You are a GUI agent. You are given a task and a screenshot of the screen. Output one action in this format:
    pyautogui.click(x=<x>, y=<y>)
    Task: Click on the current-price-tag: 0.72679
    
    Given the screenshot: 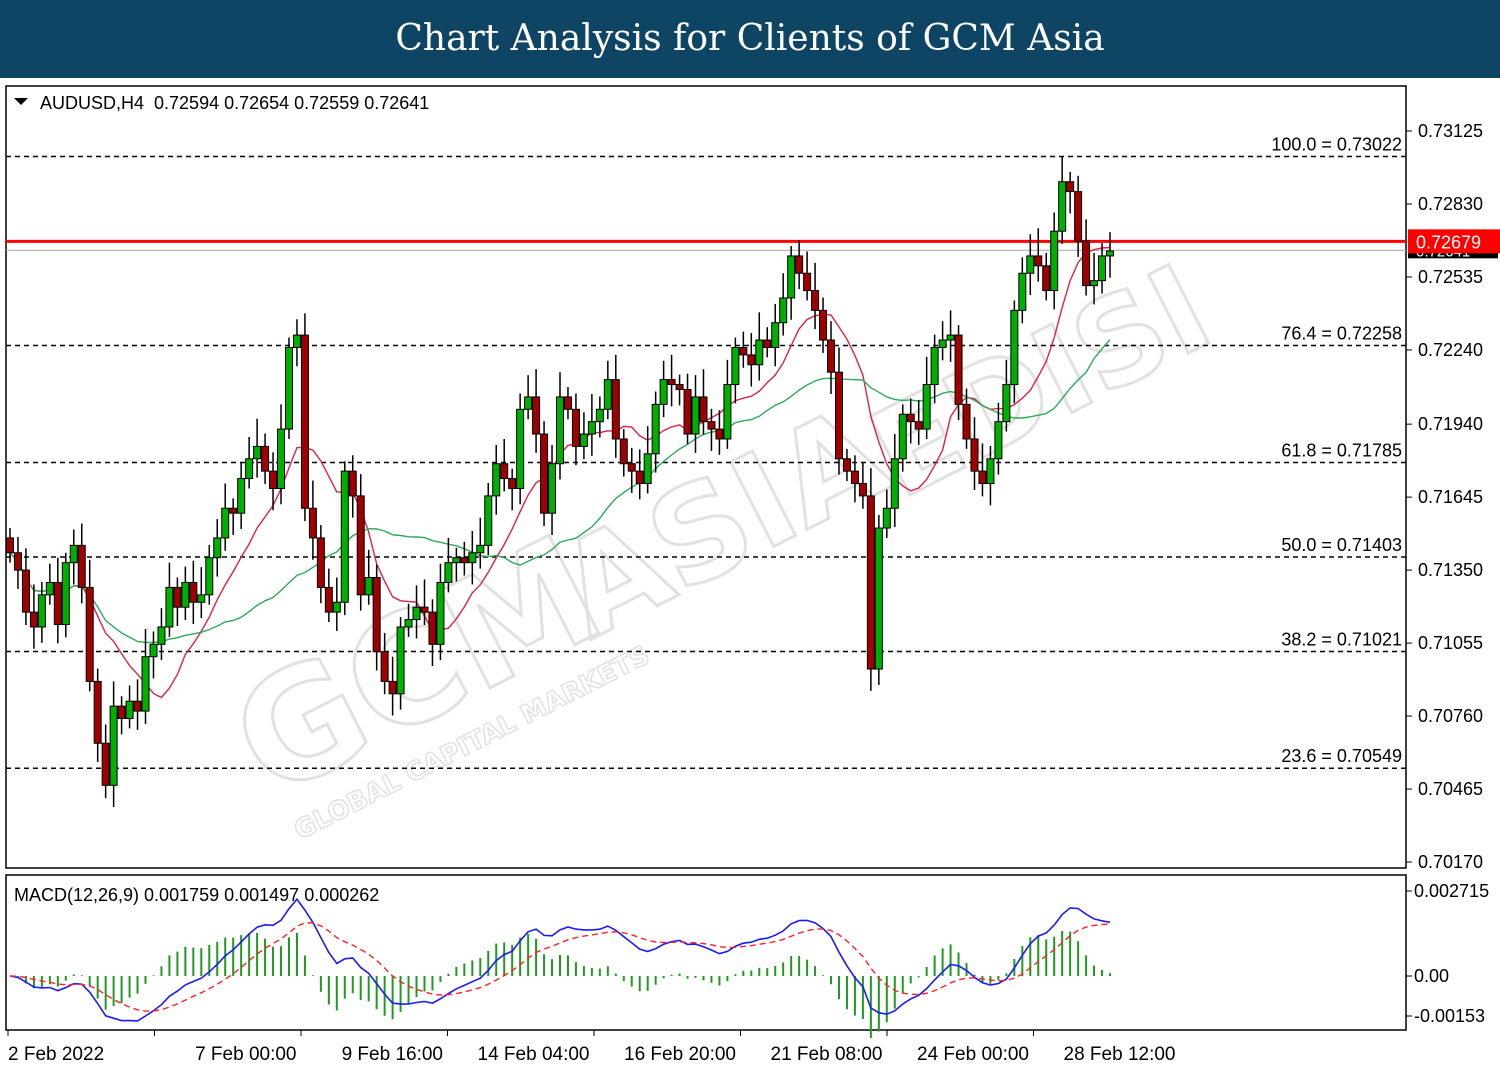 What is the action you would take?
    pyautogui.click(x=1448, y=242)
    